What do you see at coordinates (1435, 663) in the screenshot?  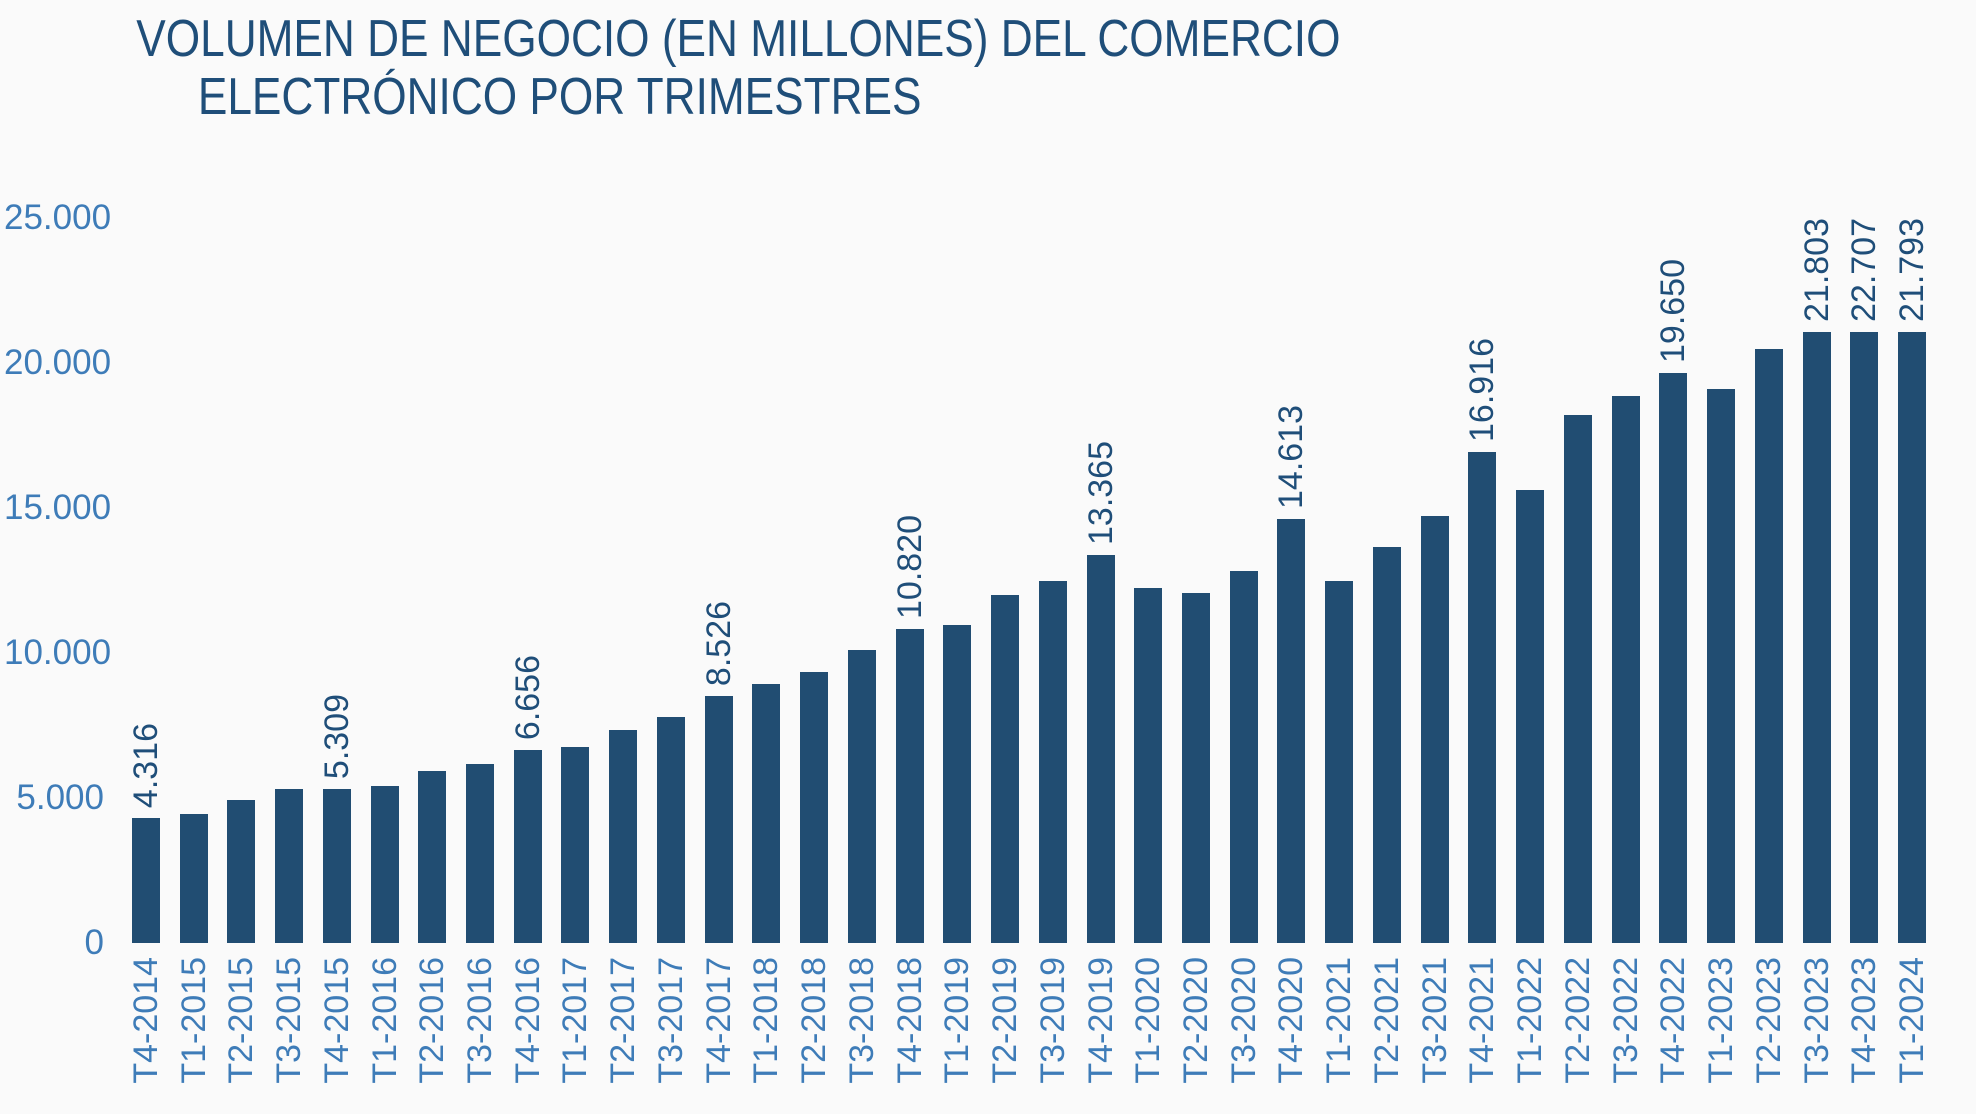 I see `bar-slot-T3-2021: T3-2021` at bounding box center [1435, 663].